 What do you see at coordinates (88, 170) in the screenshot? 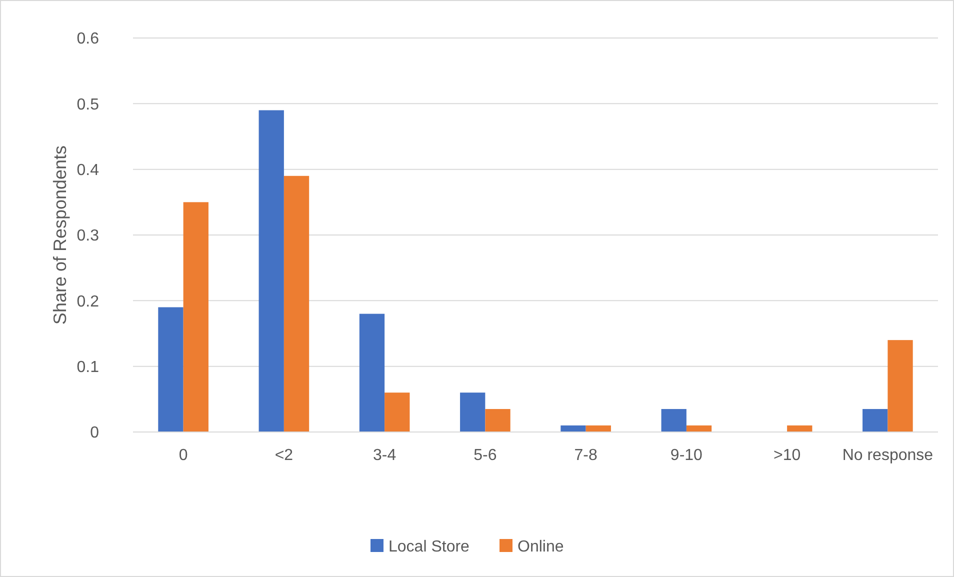
I see `y-tick-label: 0.4` at bounding box center [88, 170].